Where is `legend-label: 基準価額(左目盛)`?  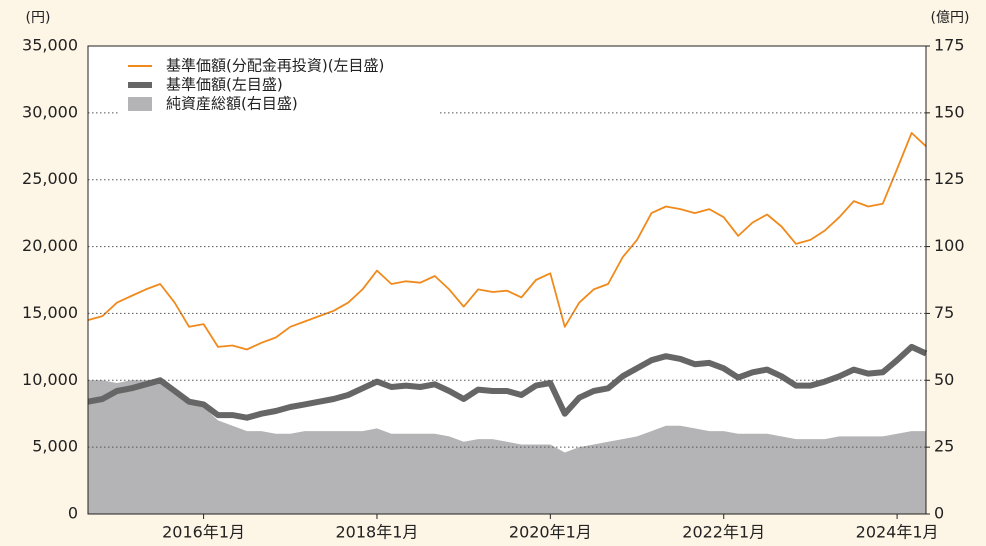
legend-label: 基準価額(左目盛) is located at coordinates (224, 85).